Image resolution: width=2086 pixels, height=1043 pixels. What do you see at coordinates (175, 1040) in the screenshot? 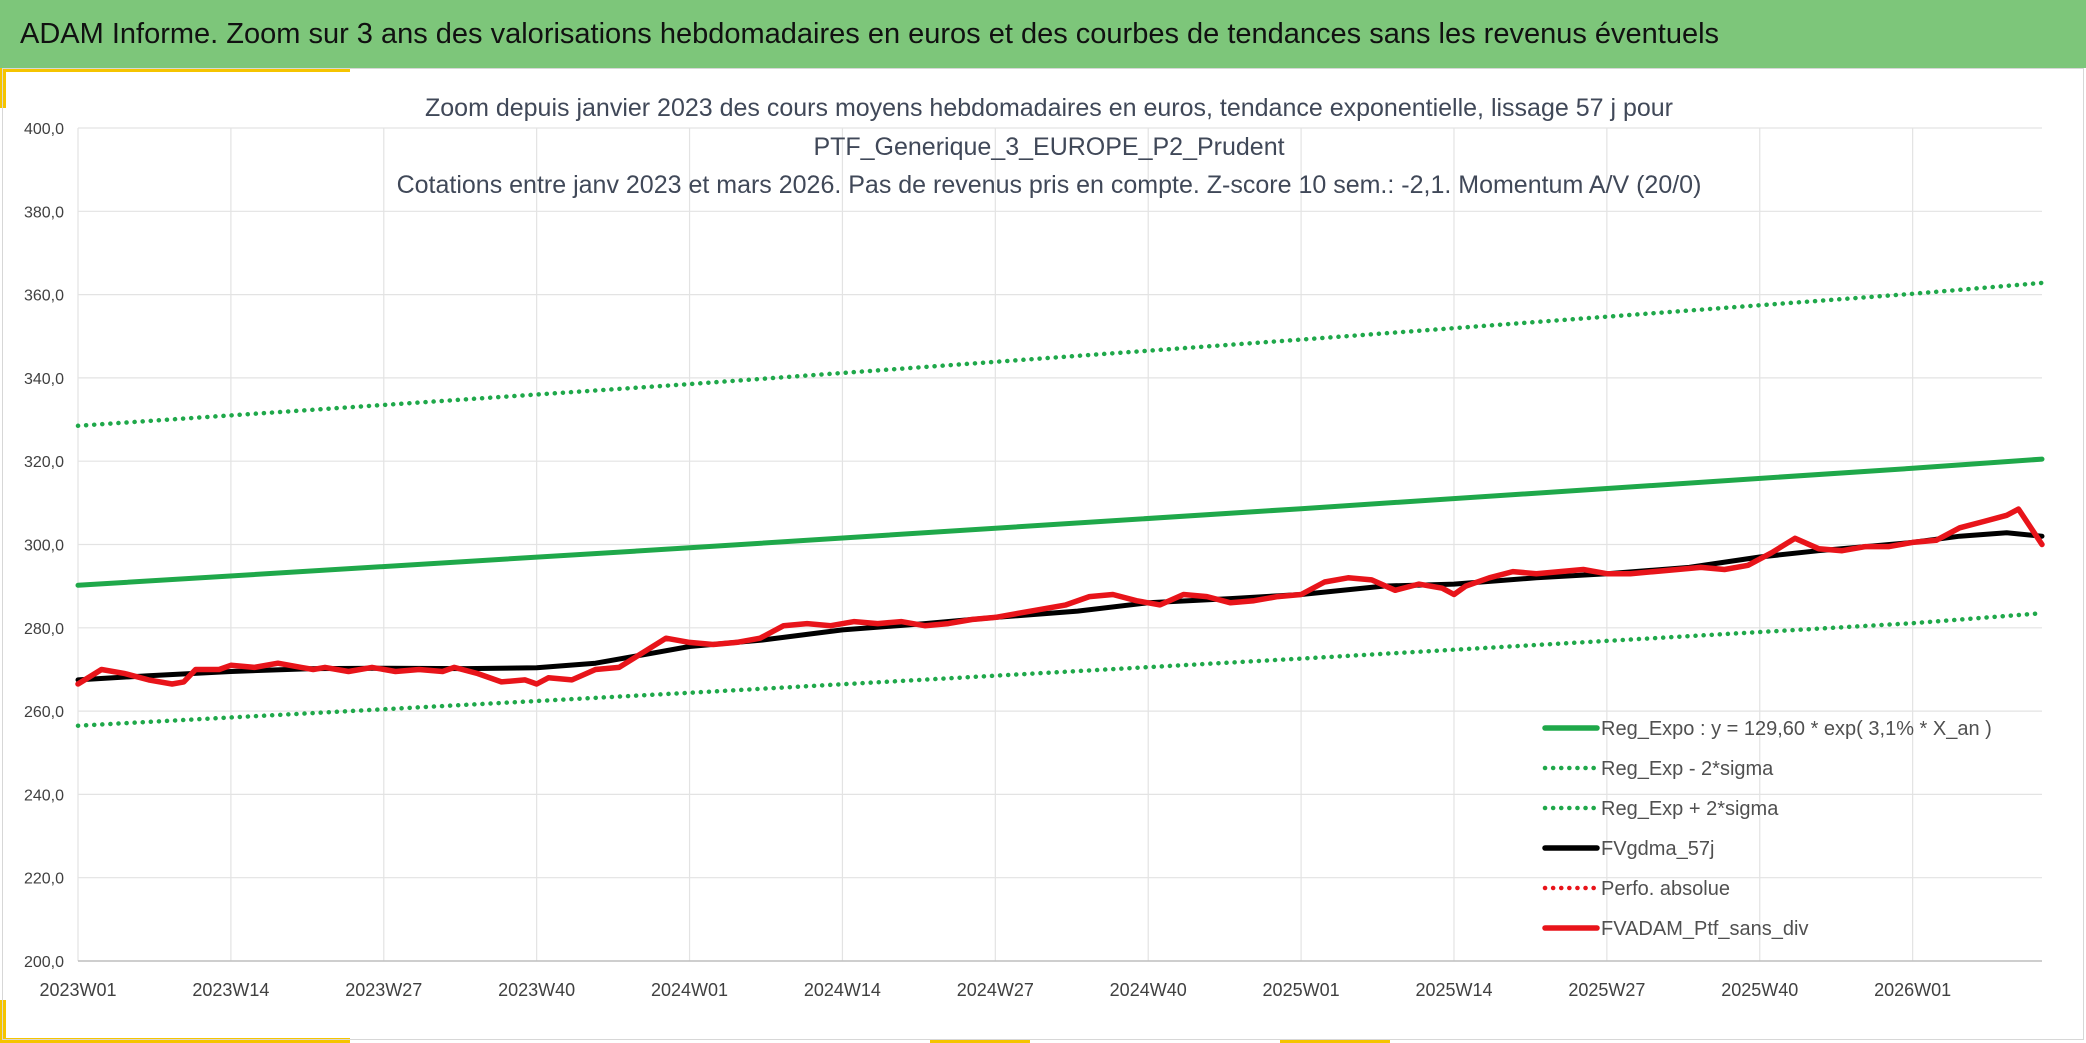
I see `accent-bottom-left` at bounding box center [175, 1040].